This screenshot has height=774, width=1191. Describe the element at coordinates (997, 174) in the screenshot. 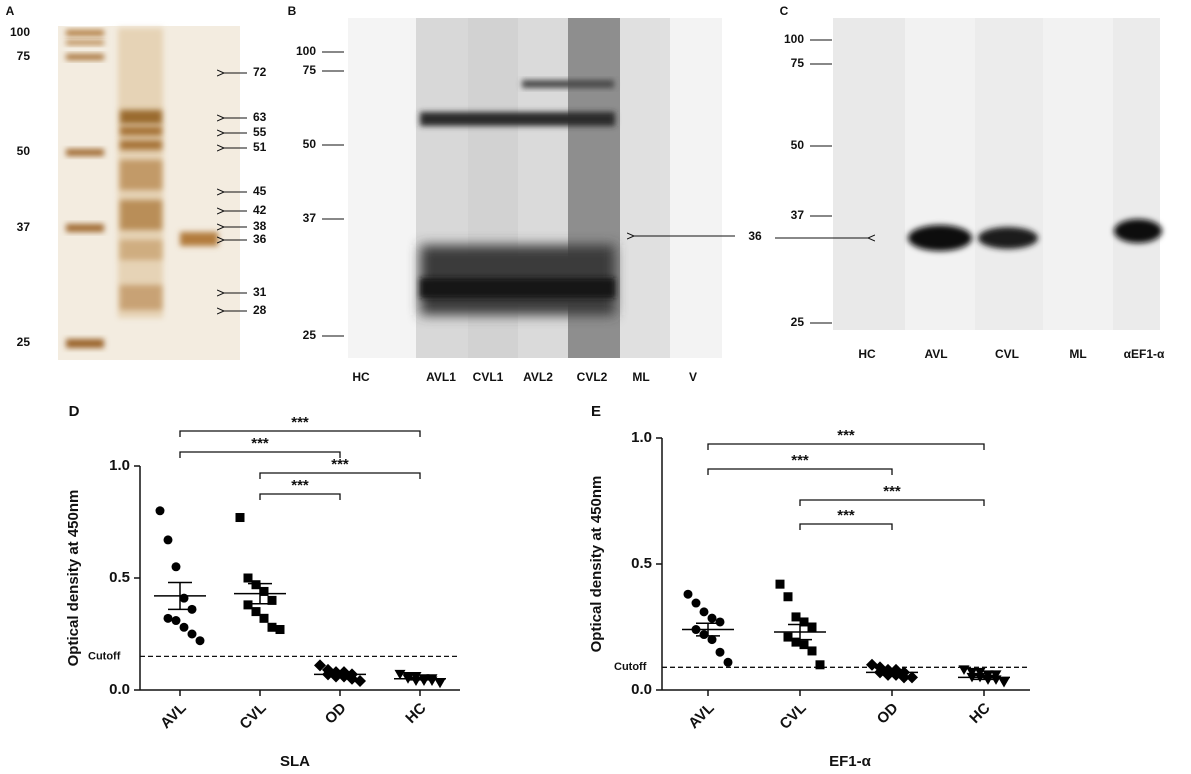

I see `blot-c` at that location.